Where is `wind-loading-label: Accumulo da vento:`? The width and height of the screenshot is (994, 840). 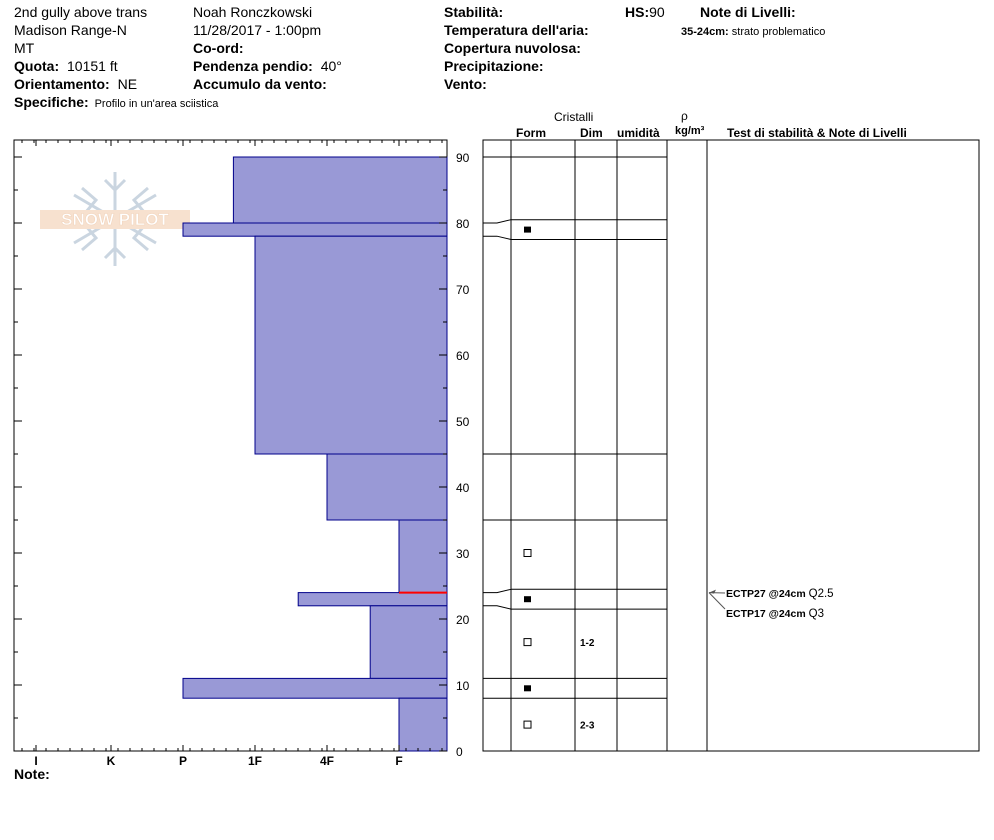 wind-loading-label: Accumulo da vento: is located at coordinates (260, 84).